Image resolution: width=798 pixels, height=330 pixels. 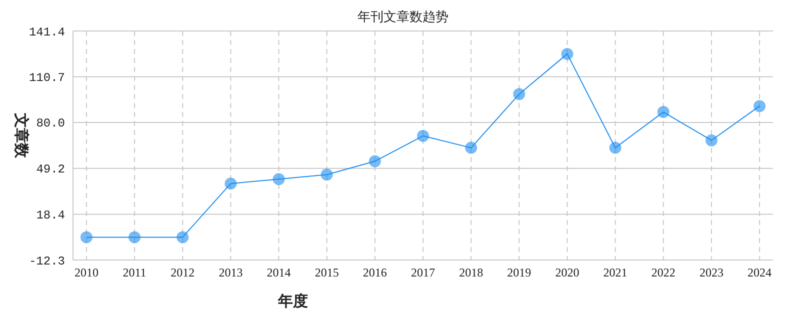 What do you see at coordinates (50, 169) in the screenshot?
I see `y-tick-label: 49.2` at bounding box center [50, 169].